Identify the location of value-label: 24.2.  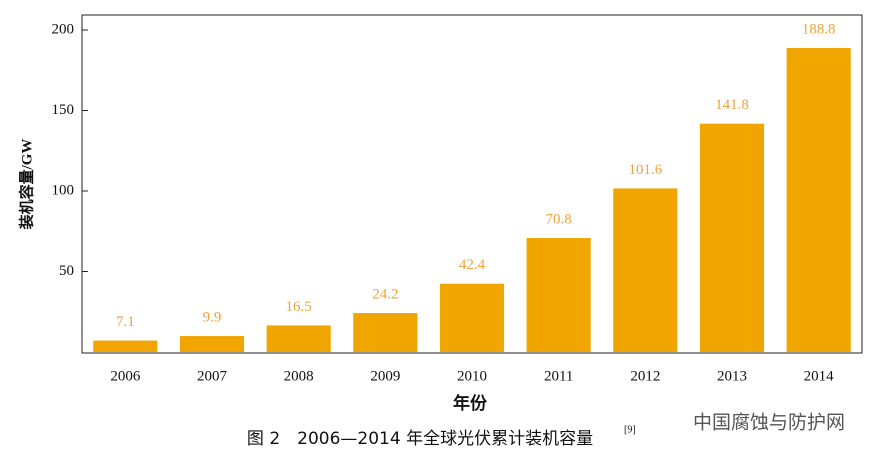
(385, 294).